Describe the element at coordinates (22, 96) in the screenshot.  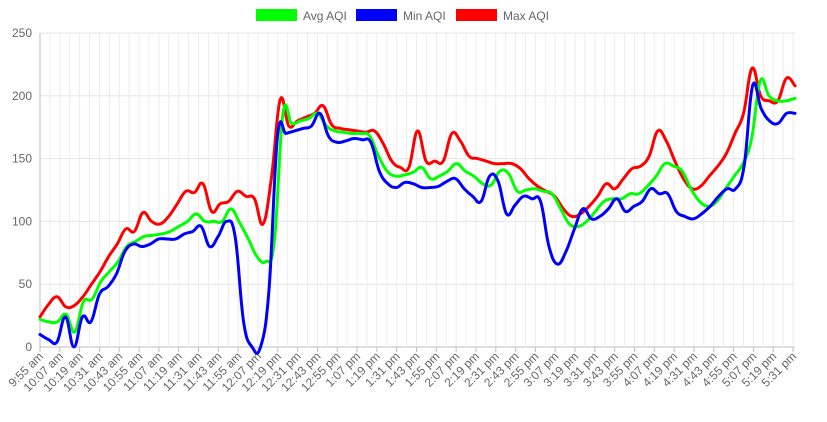
I see `y-tick-label: 200` at that location.